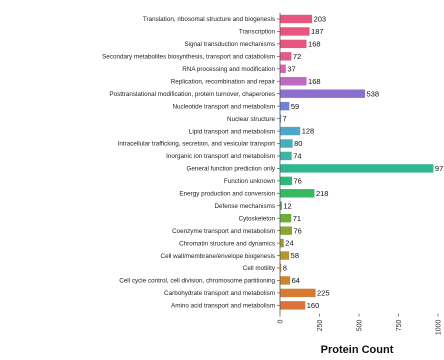 This screenshot has width=444, height=360. What do you see at coordinates (228, 69) in the screenshot?
I see `category-label: RNA processing and modification` at bounding box center [228, 69].